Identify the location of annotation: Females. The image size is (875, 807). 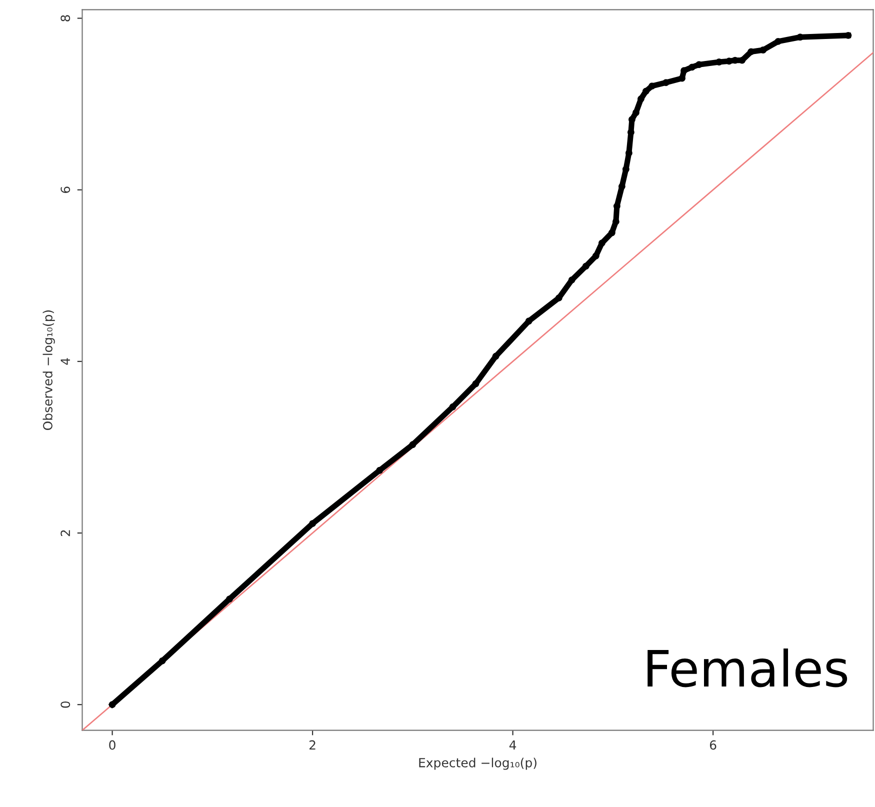
(748, 668).